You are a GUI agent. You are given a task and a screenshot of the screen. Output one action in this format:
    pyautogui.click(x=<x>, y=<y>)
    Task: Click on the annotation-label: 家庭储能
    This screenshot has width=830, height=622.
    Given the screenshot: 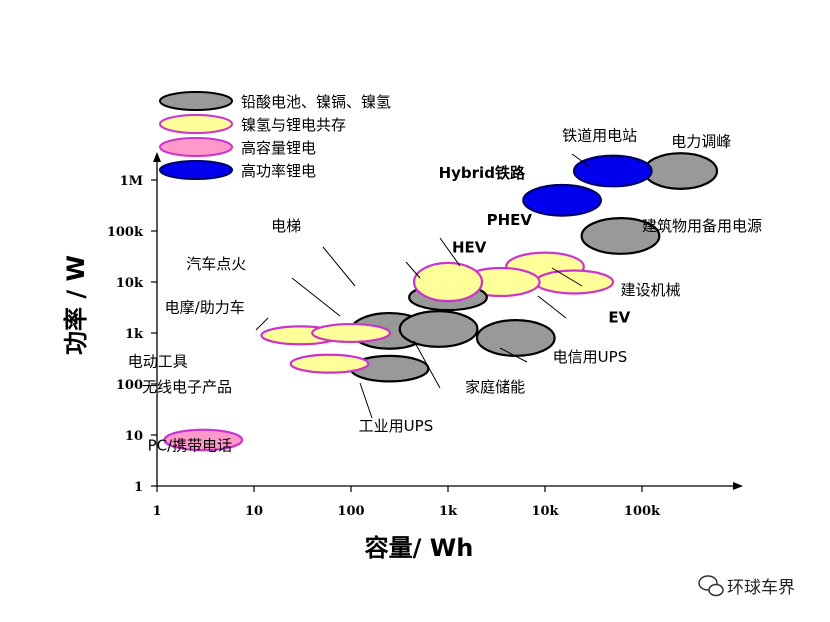 What is the action you would take?
    pyautogui.click(x=495, y=387)
    